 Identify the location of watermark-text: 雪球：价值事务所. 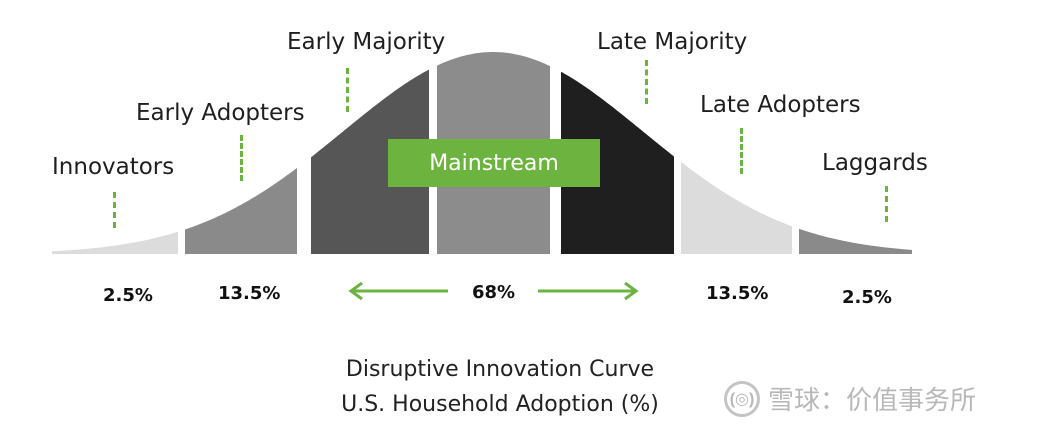
(872, 400).